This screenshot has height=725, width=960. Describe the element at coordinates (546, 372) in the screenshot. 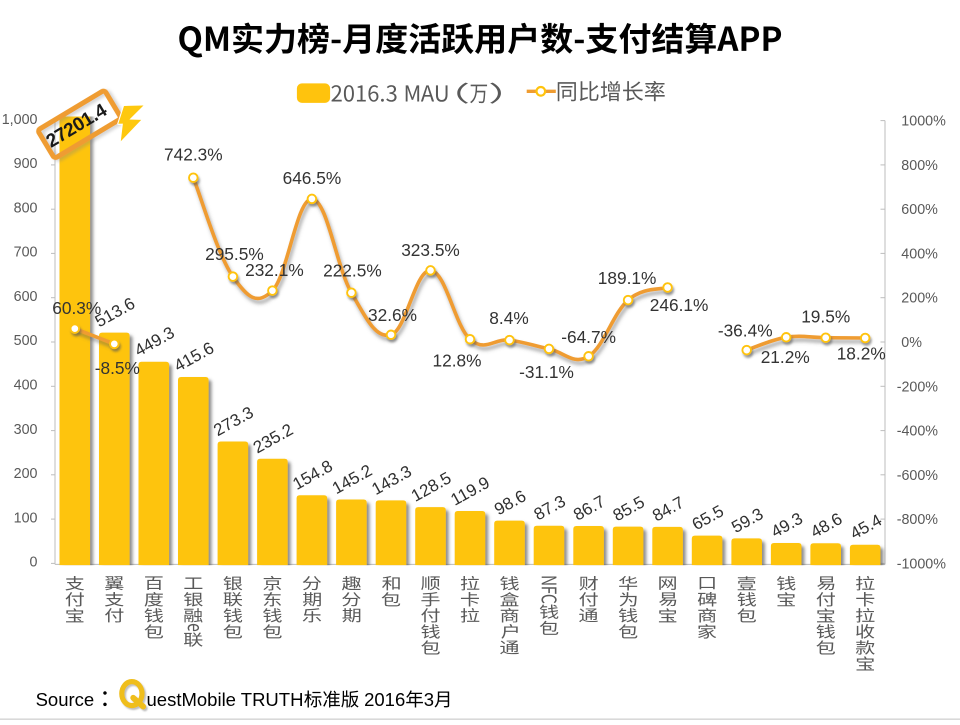

I see `svg-text: -31.1%` at that location.